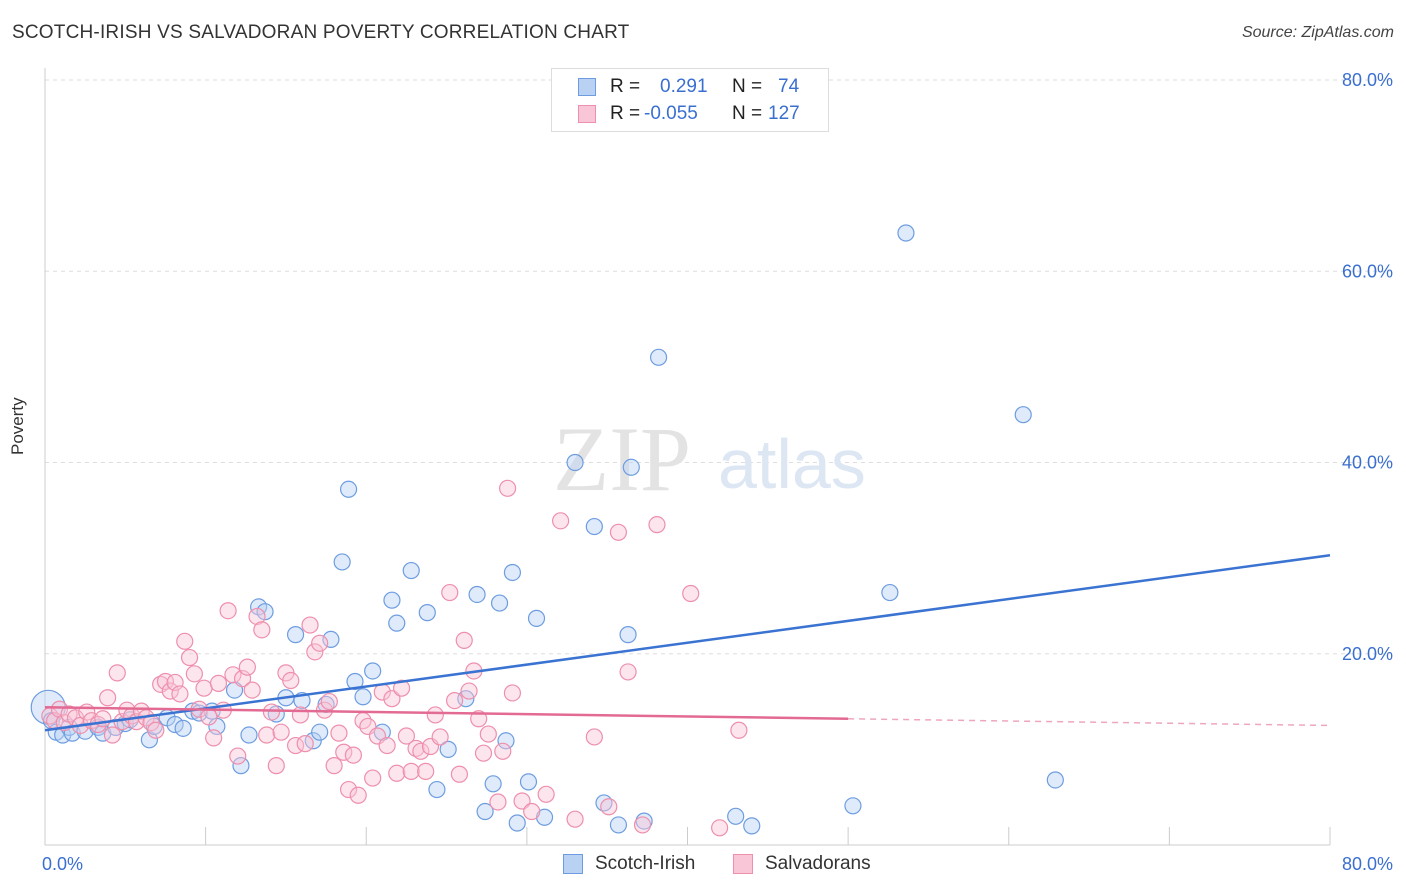  What do you see at coordinates (684, 86) in the screenshot?
I see `r-value-scotch-irish: 0.291` at bounding box center [684, 86].